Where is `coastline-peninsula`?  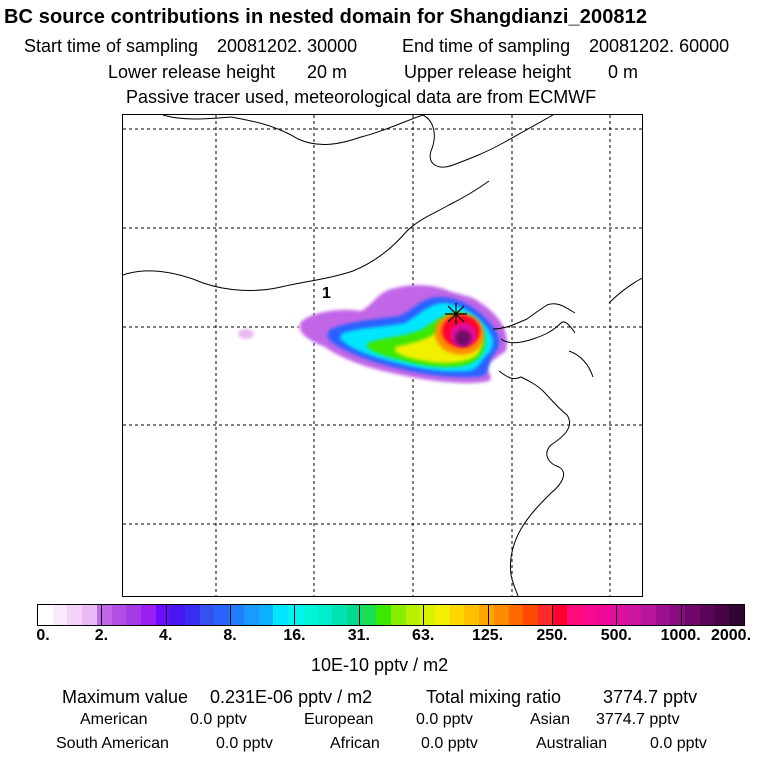 coastline-peninsula is located at coordinates (581, 364).